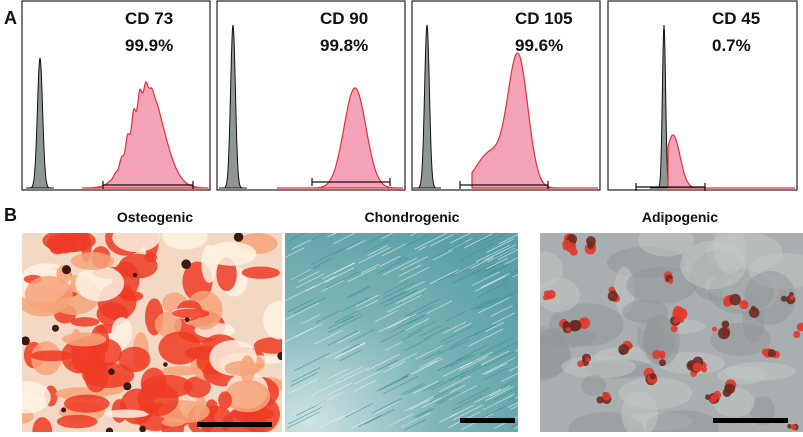 Image resolution: width=803 pixels, height=437 pixels. What do you see at coordinates (149, 45) in the screenshot?
I see `marker-percent: 99.9%` at bounding box center [149, 45].